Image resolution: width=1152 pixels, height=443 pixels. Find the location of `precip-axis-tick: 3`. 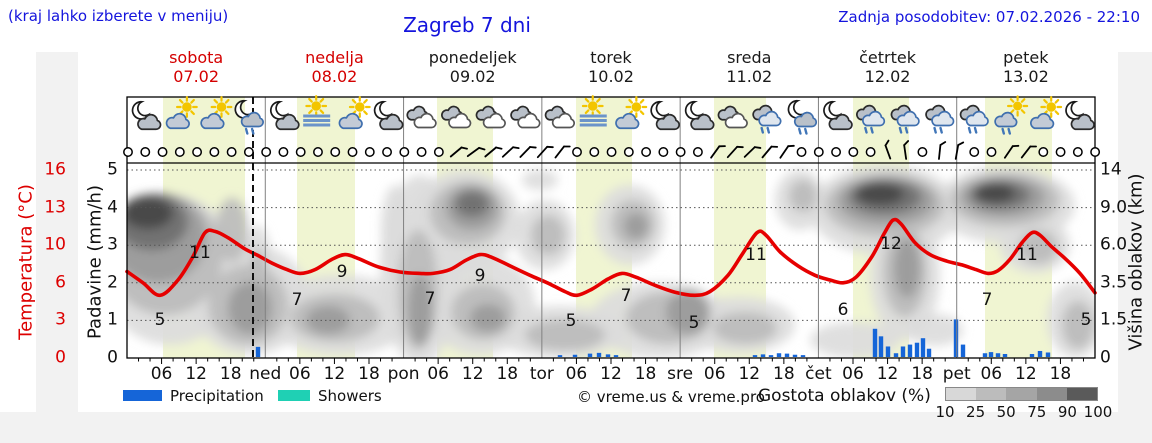

precip-axis-tick: 3 is located at coordinates (112, 244).